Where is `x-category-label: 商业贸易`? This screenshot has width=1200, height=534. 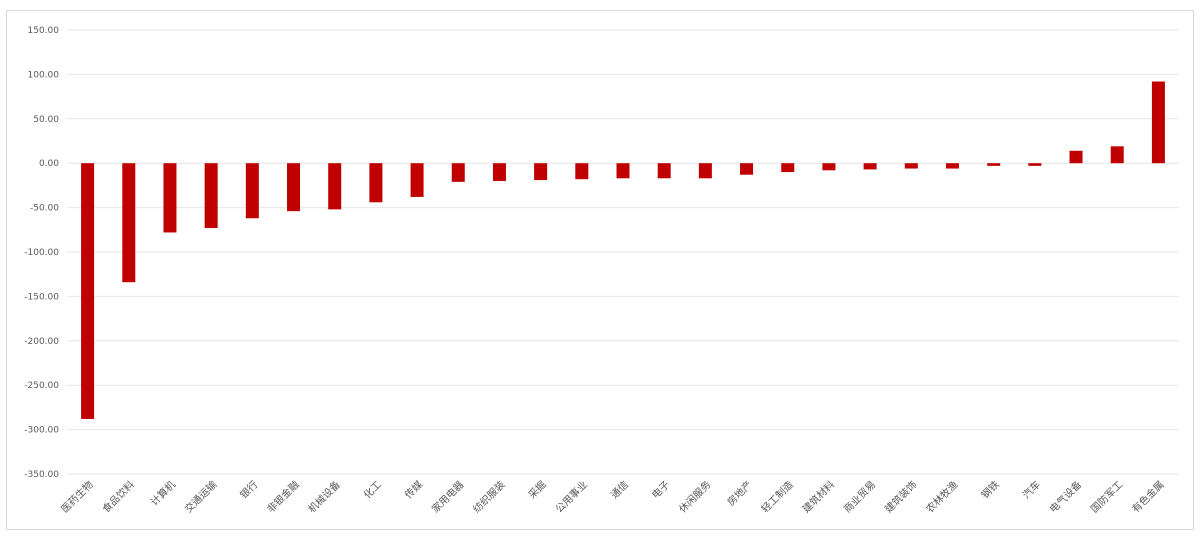
x-category-label: 商业贸易 is located at coordinates (859, 496).